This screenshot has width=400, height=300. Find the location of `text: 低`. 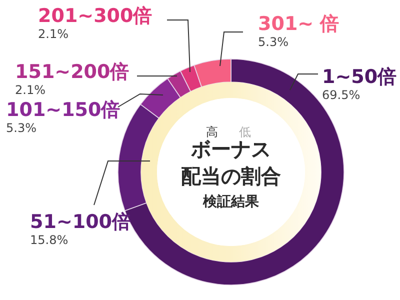

text: 低 is located at coordinates (245, 132).